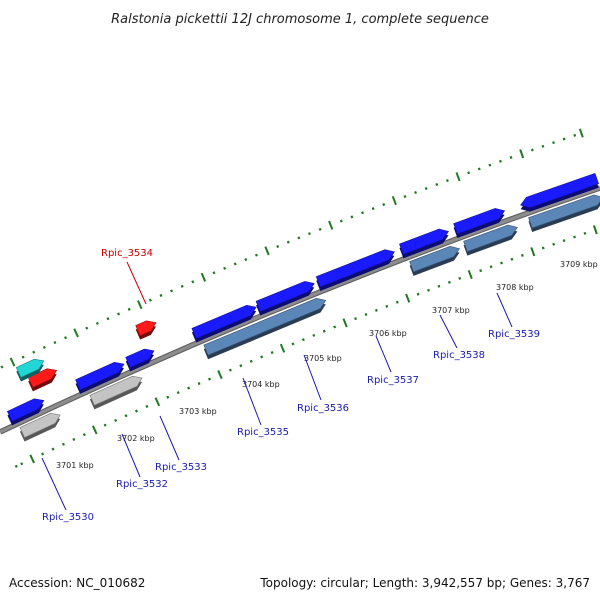 This screenshot has height=600, width=600. What do you see at coordinates (514, 334) in the screenshot?
I see `gene-label: Rpic_3539` at bounding box center [514, 334].